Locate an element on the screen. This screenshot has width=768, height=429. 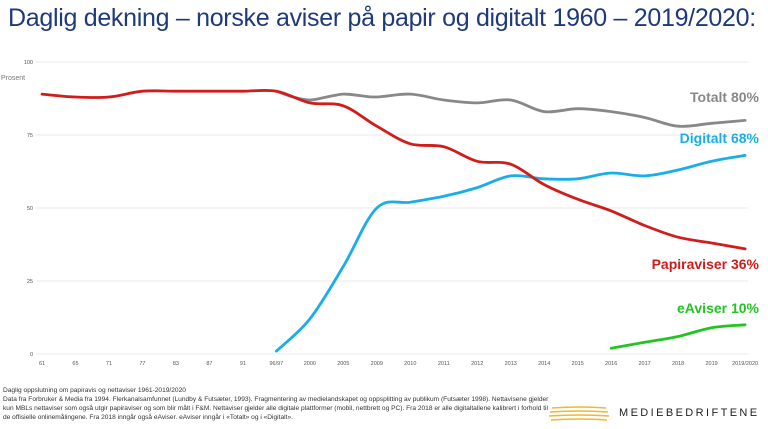
x-tick-label: 2019/2020 is located at coordinates (745, 364).